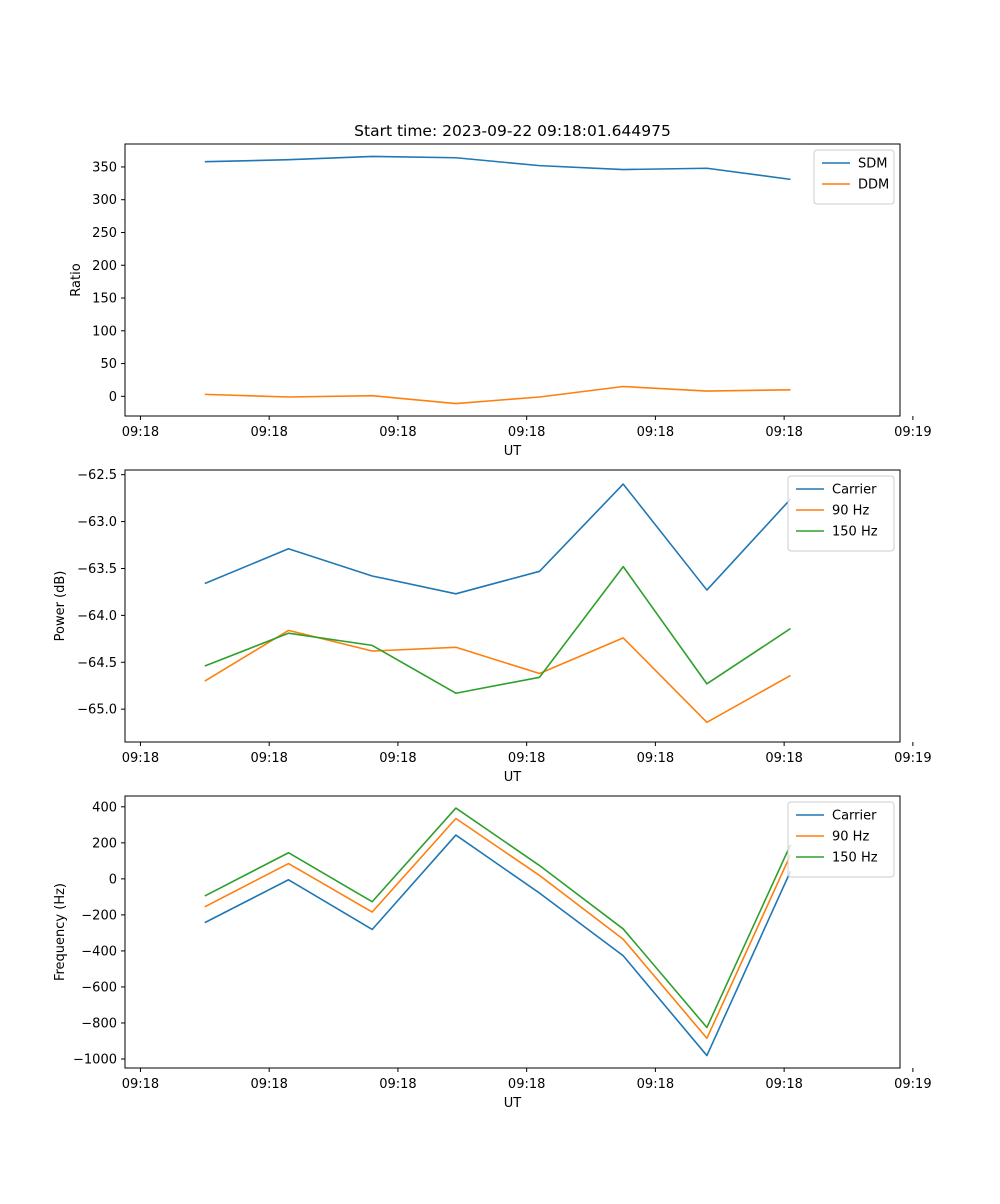 The width and height of the screenshot is (1000, 1204). I want to click on y-tick-label: −200, so click(99, 915).